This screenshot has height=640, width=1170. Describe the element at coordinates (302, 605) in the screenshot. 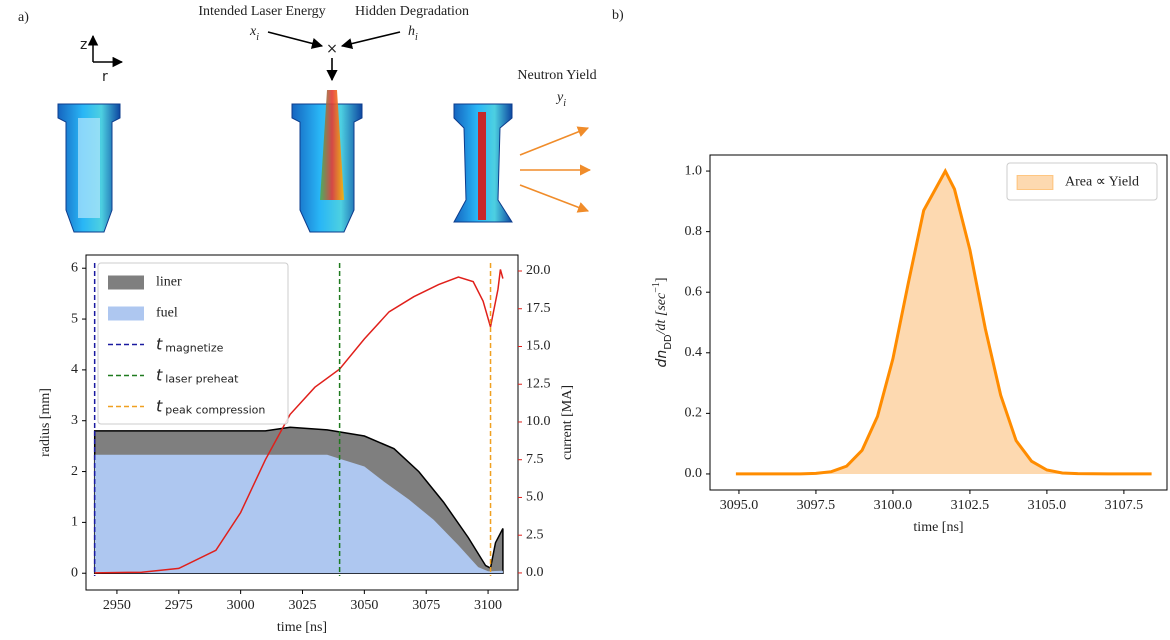

I see `x-tick-label: 3025` at that location.